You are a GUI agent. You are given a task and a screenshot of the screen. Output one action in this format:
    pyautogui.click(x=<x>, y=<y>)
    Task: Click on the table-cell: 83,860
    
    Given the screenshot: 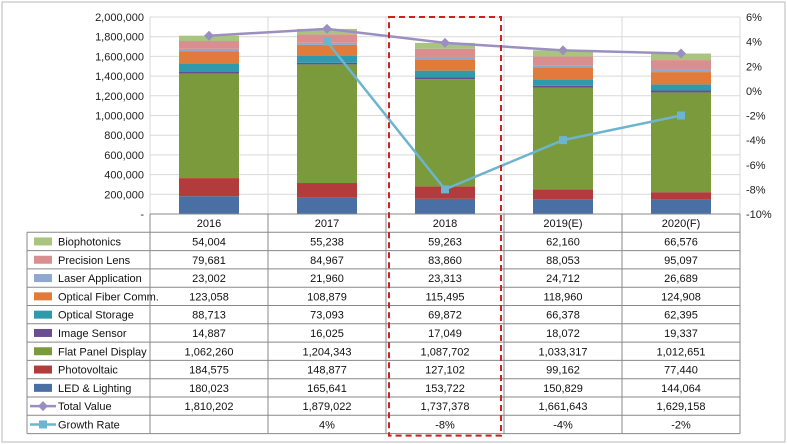 What is the action you would take?
    pyautogui.click(x=445, y=261)
    